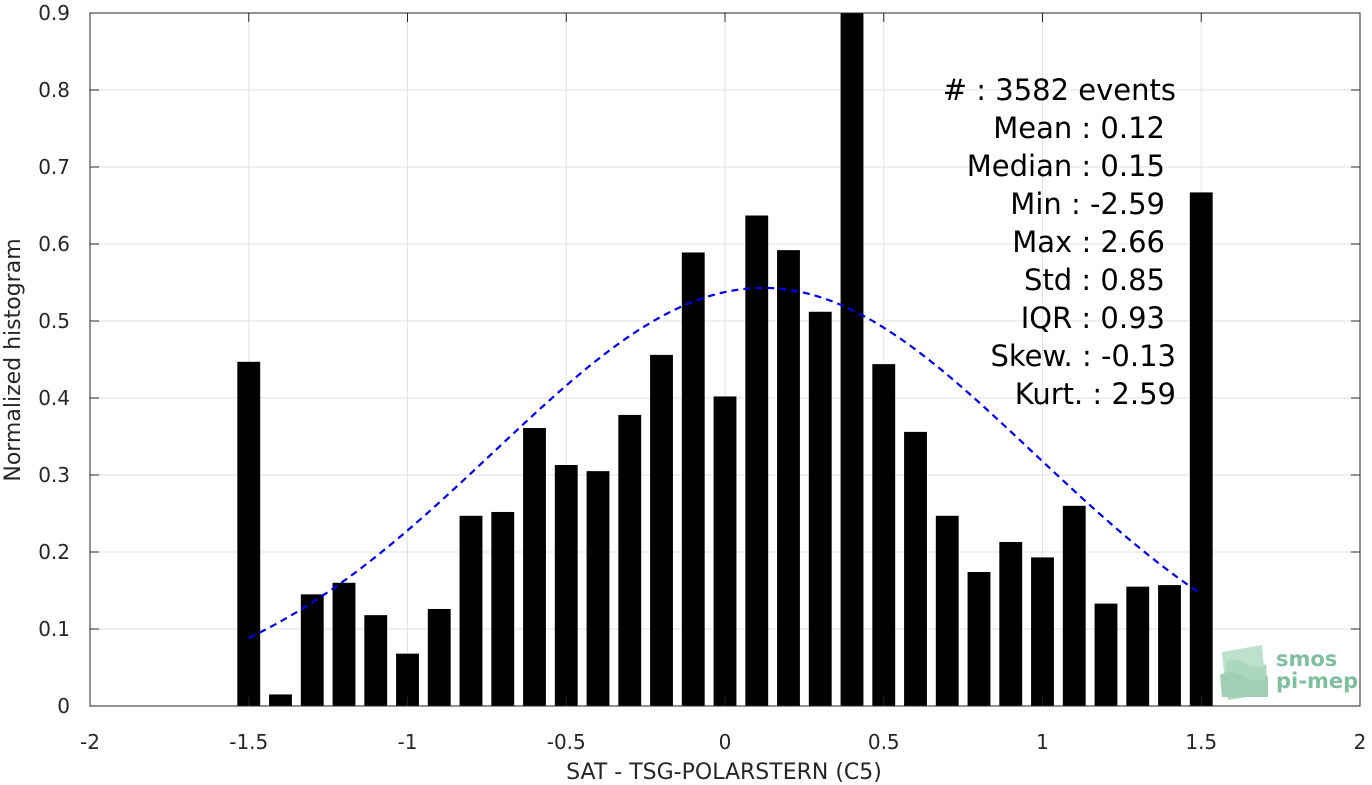 This screenshot has height=785, width=1372. Describe the element at coordinates (54, 90) in the screenshot. I see `y-tick-label-8: 0.8` at that location.